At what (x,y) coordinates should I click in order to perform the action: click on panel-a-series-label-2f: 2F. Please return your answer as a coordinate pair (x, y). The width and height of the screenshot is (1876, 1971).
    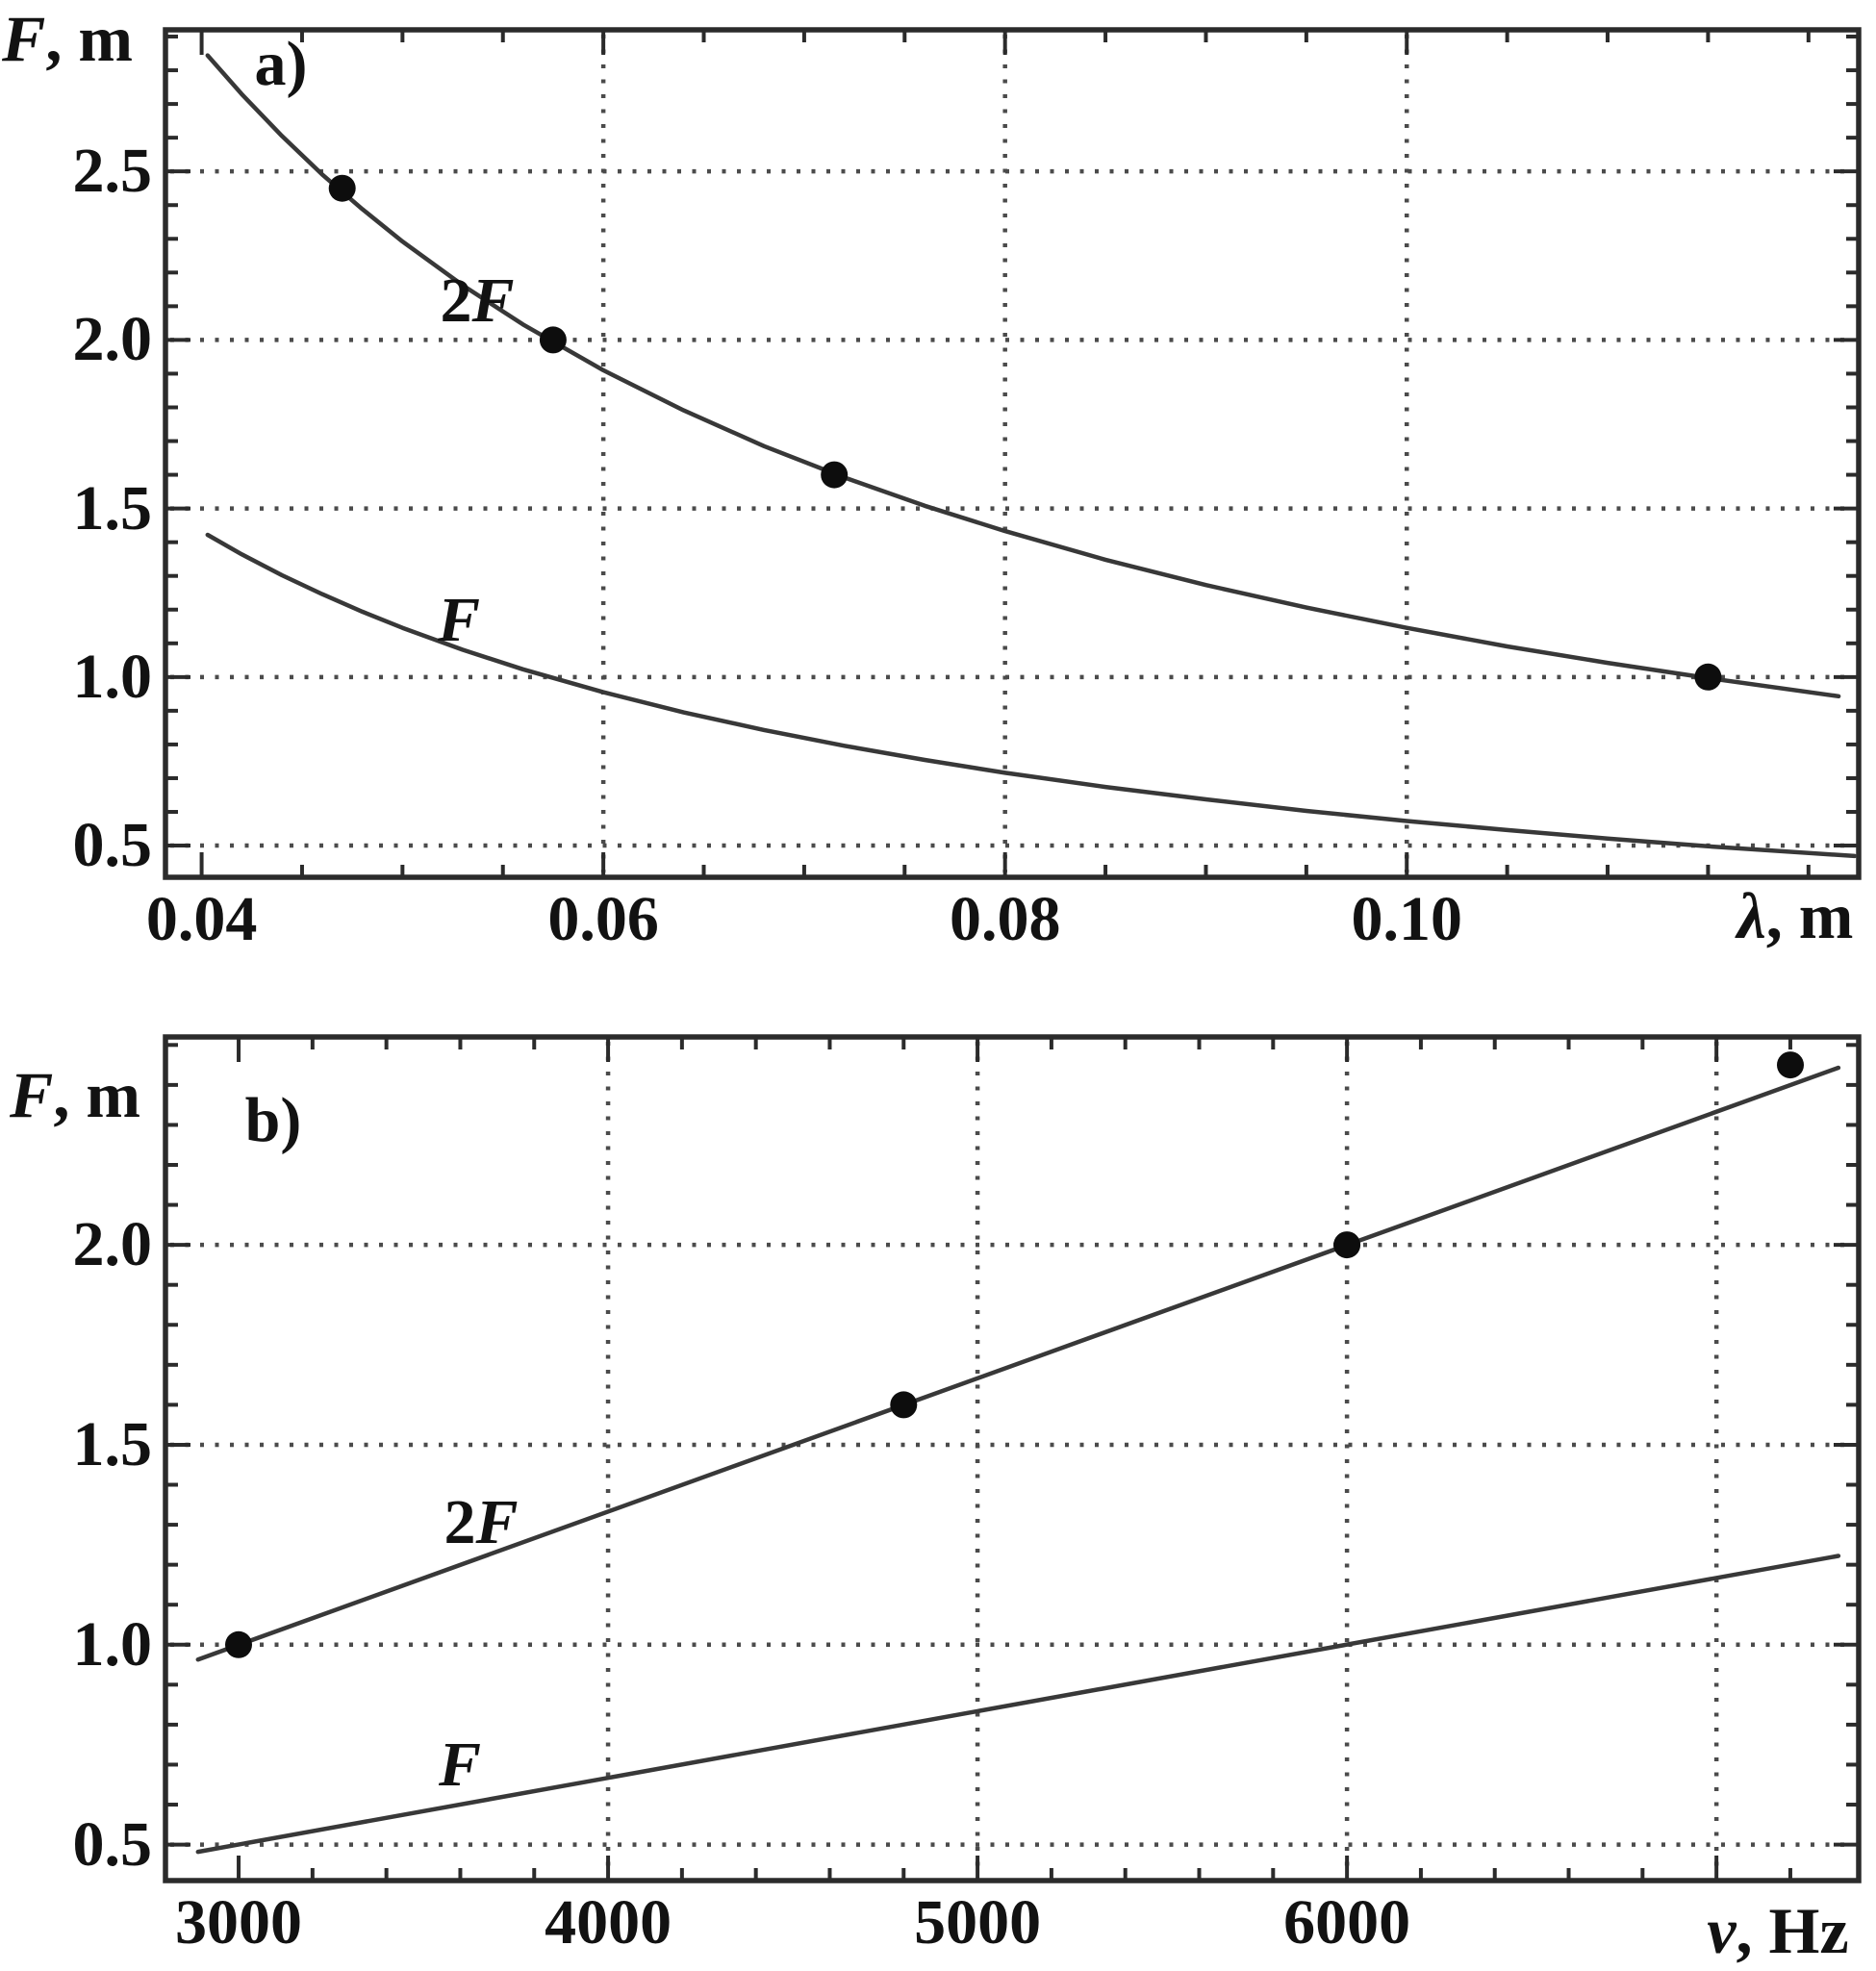
    Looking at the image, I should click on (477, 301).